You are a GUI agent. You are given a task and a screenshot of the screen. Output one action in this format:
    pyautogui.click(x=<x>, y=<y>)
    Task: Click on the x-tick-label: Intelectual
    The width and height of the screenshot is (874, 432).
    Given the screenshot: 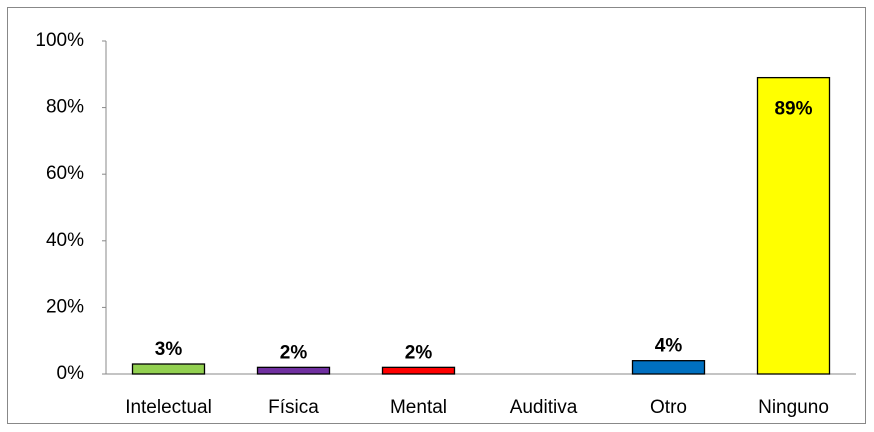 What is the action you would take?
    pyautogui.click(x=168, y=407)
    